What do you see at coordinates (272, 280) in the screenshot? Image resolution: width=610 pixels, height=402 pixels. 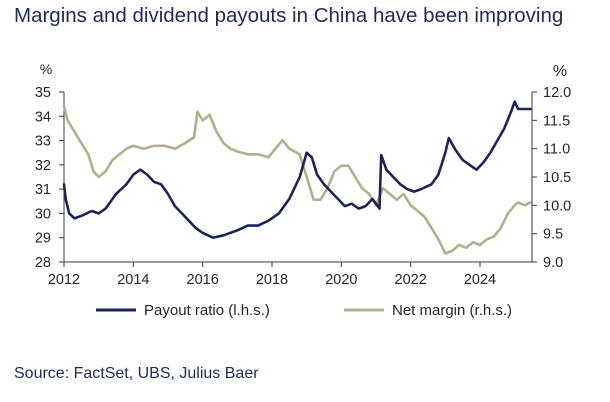 I see `x-tick-label: 2018` at bounding box center [272, 280].